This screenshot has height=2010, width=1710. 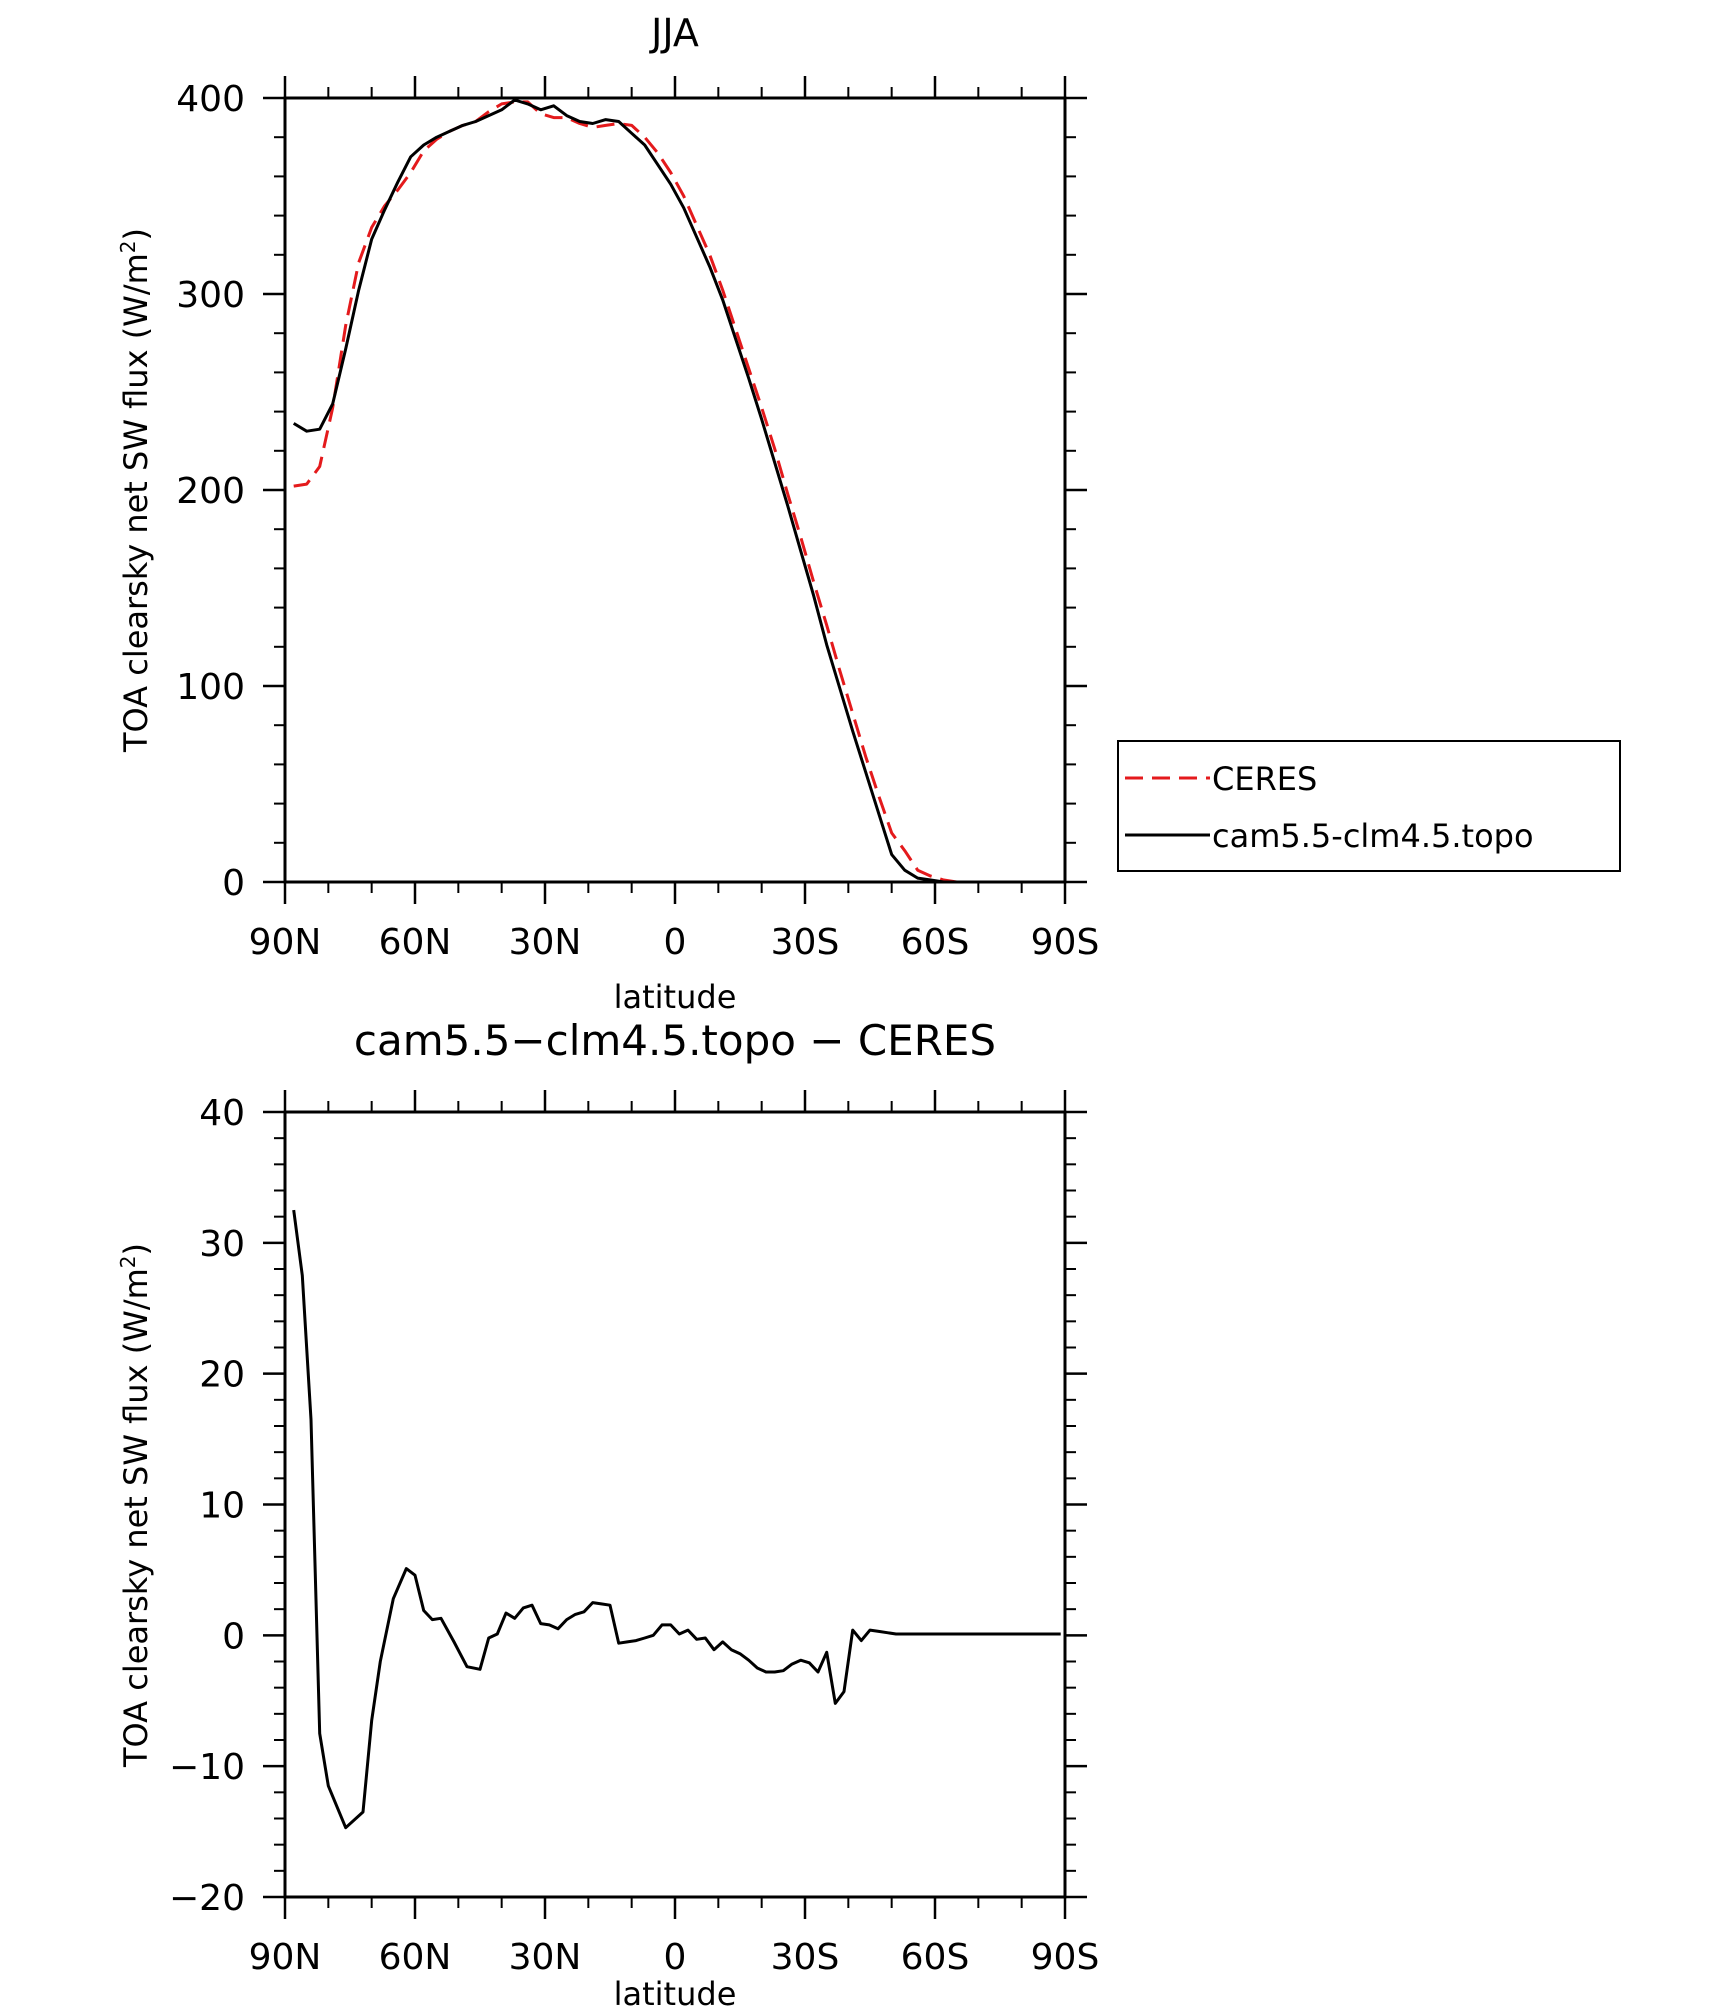 What do you see at coordinates (222, 1506) in the screenshot?
I see `y-tick-label: 10` at bounding box center [222, 1506].